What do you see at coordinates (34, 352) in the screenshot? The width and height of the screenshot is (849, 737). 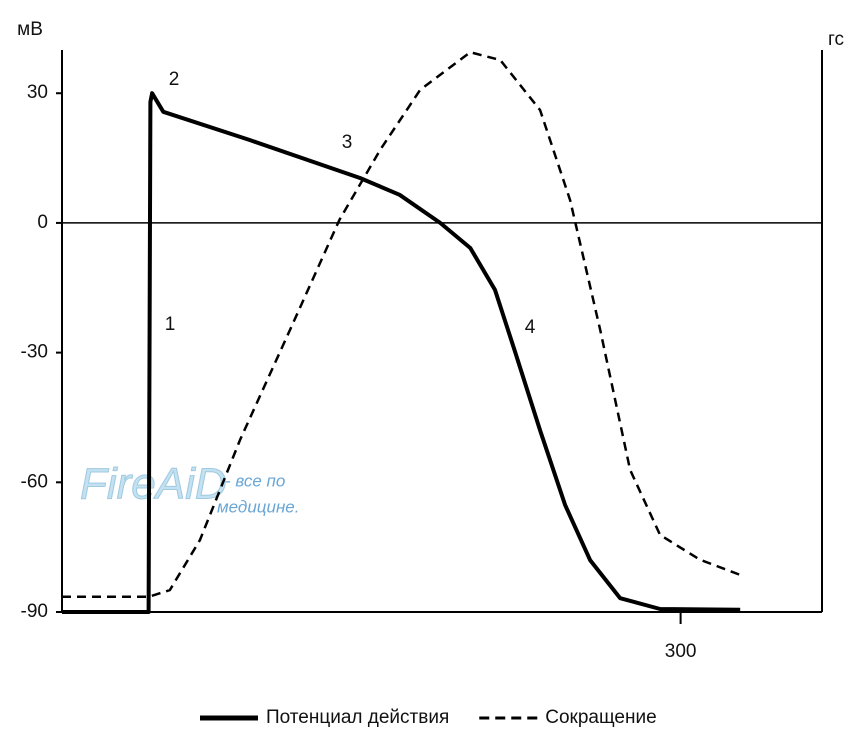 I see `y-tick-label: -30` at bounding box center [34, 352].